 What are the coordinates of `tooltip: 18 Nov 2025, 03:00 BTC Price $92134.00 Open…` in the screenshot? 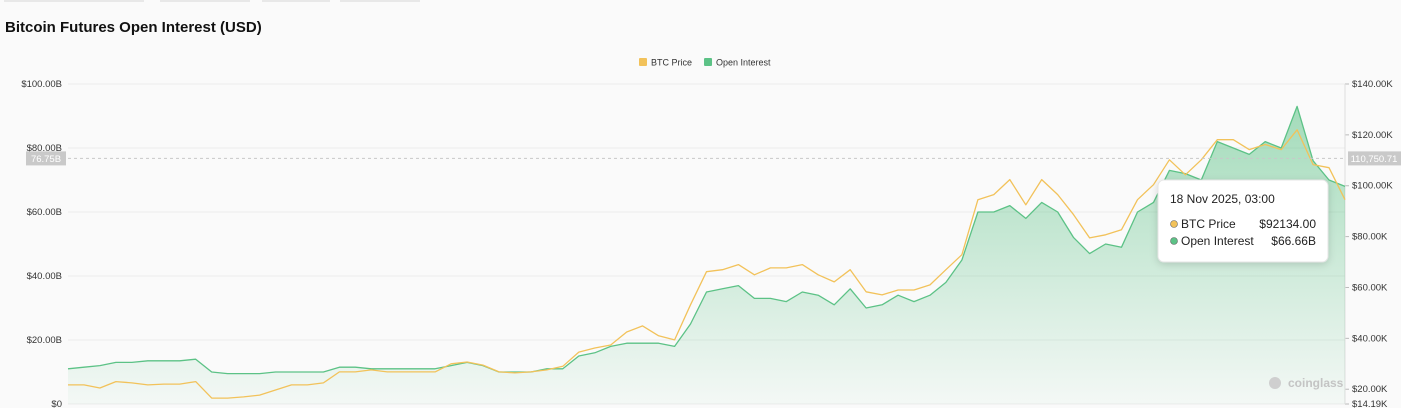 It's located at (1243, 221).